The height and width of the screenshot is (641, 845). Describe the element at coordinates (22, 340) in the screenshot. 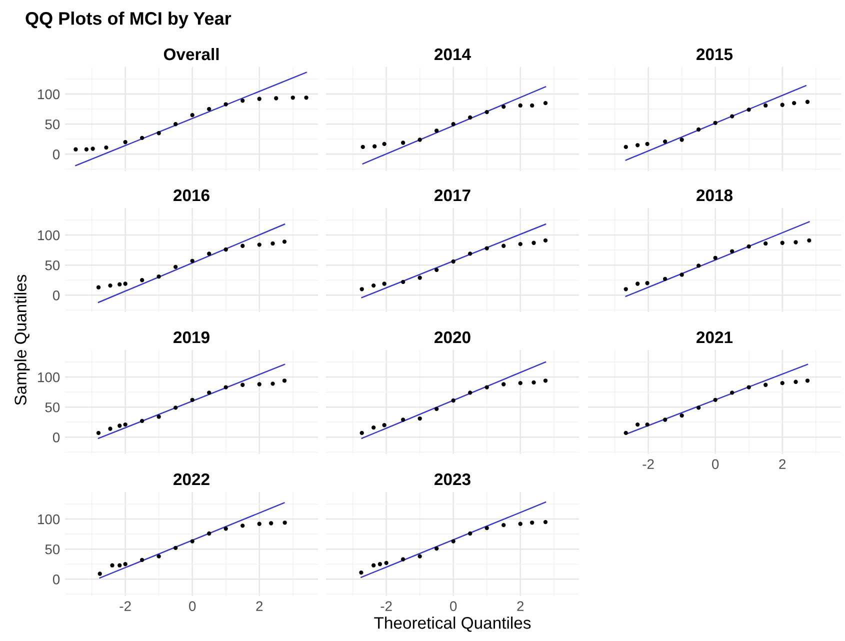

I see `text: Sample Quantiles` at that location.